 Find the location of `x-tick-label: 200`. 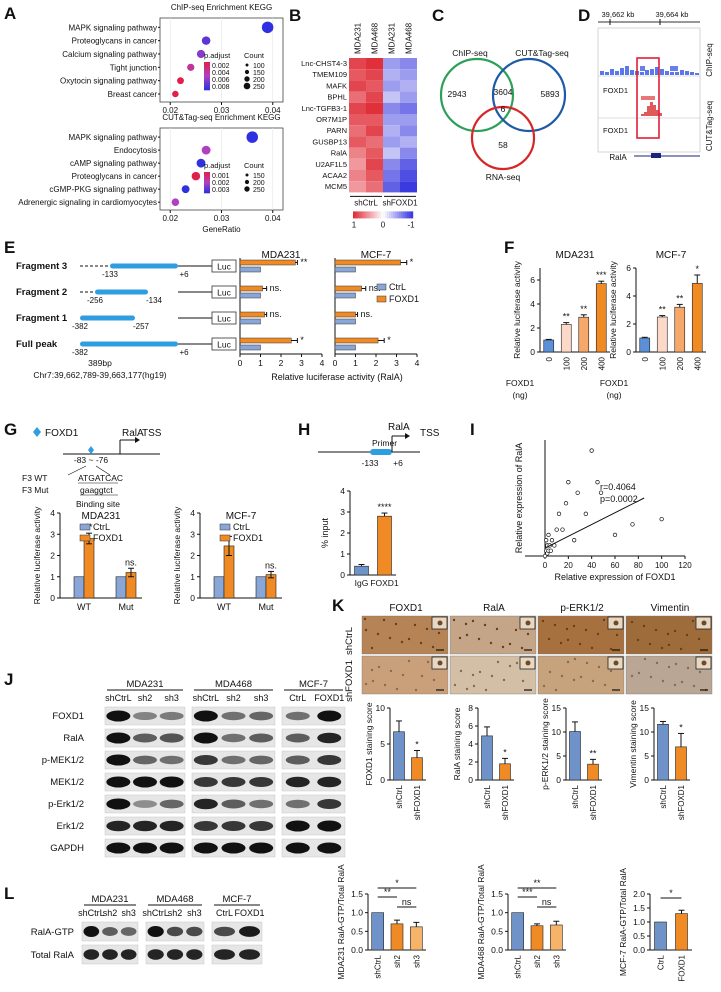

x-tick-label: 200 is located at coordinates (680, 363).